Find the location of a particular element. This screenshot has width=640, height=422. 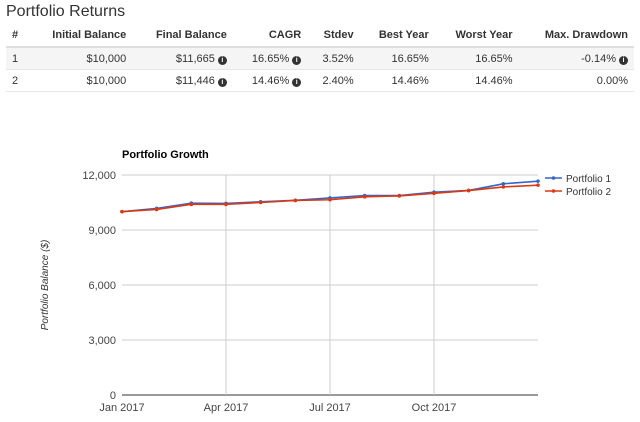

cell-final-balance: $11,665 i is located at coordinates (182, 58).